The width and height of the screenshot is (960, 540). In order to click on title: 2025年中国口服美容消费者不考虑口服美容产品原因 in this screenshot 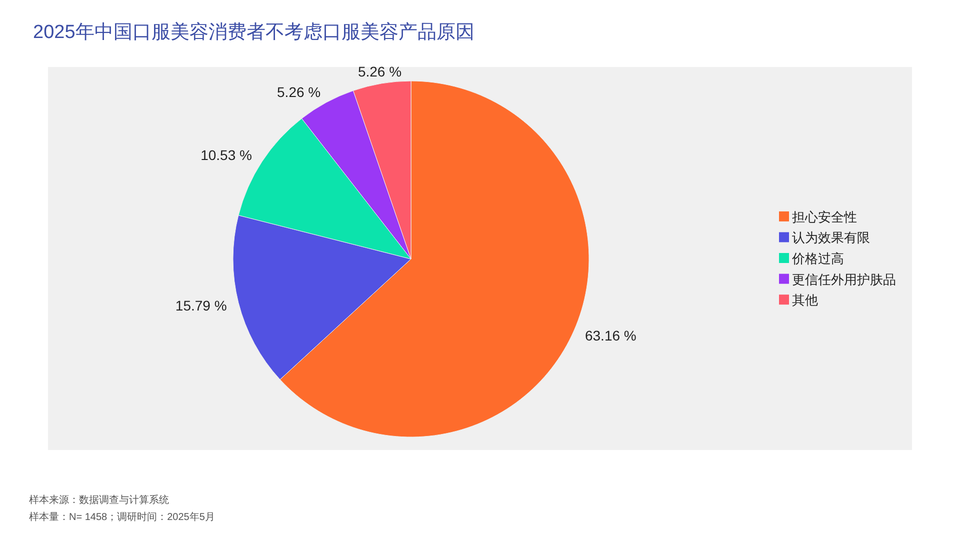, I will do `click(253, 32)`.